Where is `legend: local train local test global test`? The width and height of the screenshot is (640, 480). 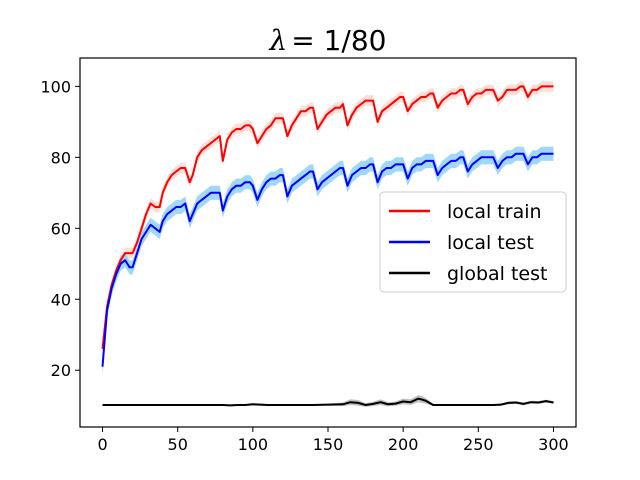
legend: local train local test global test is located at coordinates (473, 242).